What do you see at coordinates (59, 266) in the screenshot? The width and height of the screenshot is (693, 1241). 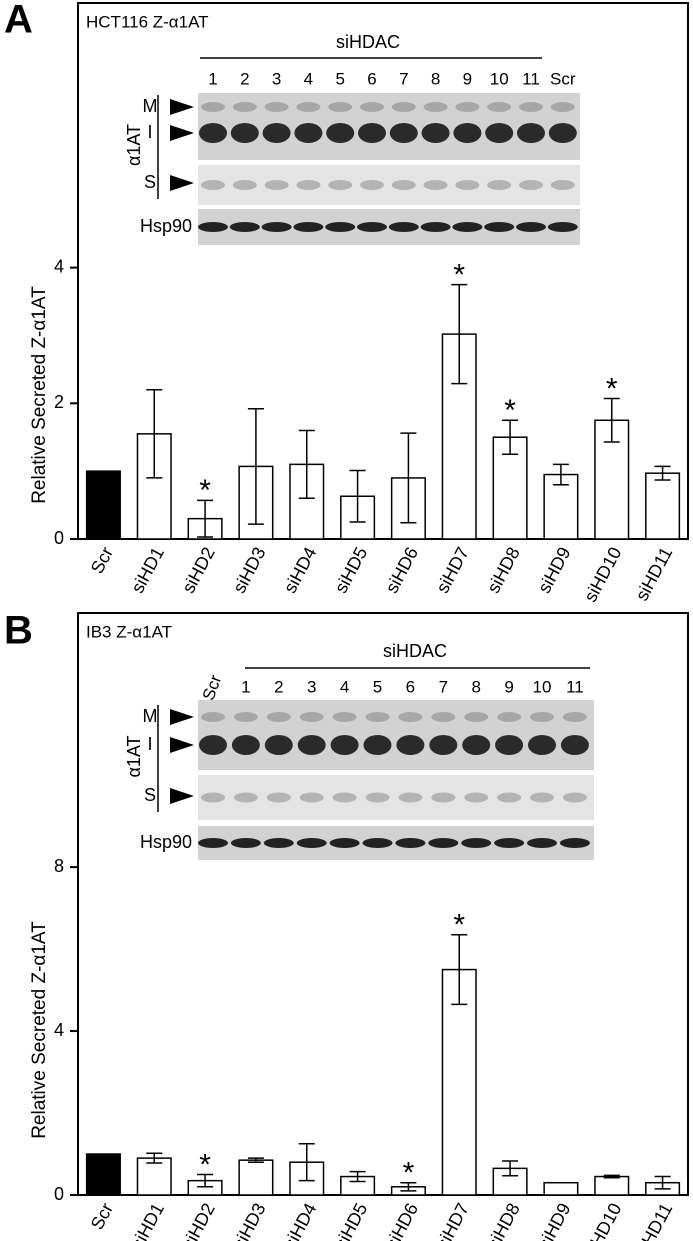 I see `y-tick-label: 4` at bounding box center [59, 266].